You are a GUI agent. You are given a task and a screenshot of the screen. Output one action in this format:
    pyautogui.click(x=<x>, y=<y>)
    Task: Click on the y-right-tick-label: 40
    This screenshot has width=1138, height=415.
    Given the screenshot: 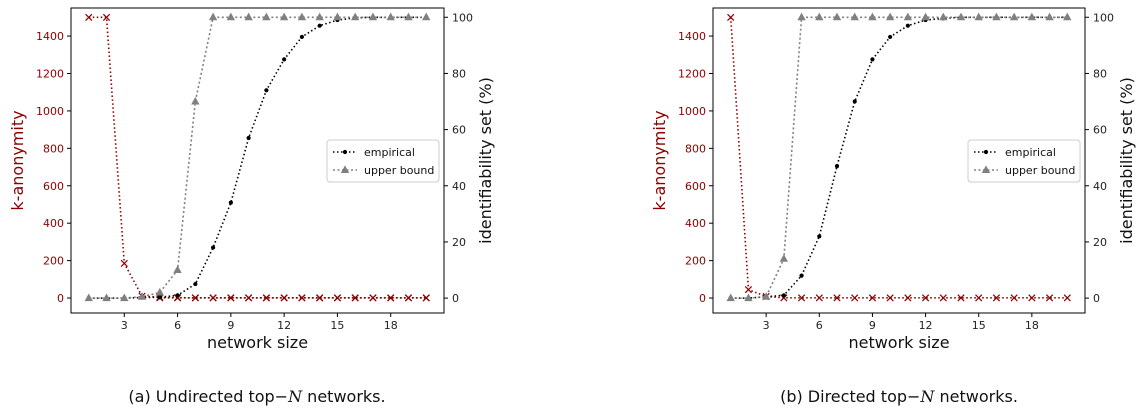 What is the action you would take?
    pyautogui.click(x=1100, y=186)
    